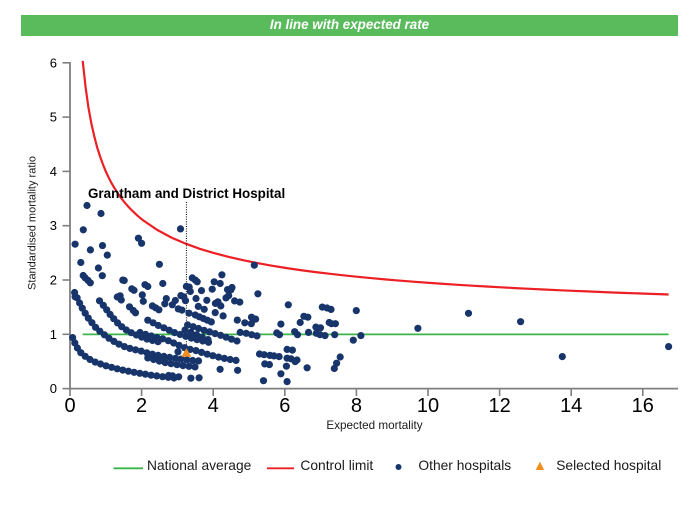 Image resolution: width=700 pixels, height=505 pixels. What do you see at coordinates (499, 406) in the screenshot?
I see `svg-text: 12` at bounding box center [499, 406].